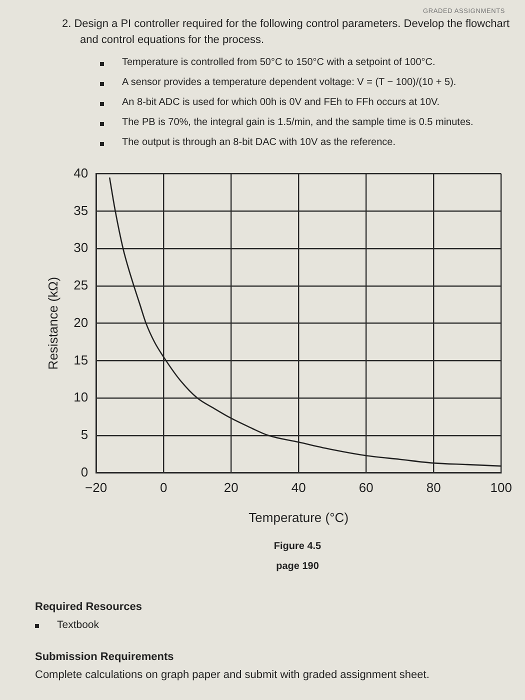 This screenshot has width=525, height=700. What do you see at coordinates (81, 172) in the screenshot?
I see `y-tick-label: 40` at bounding box center [81, 172].